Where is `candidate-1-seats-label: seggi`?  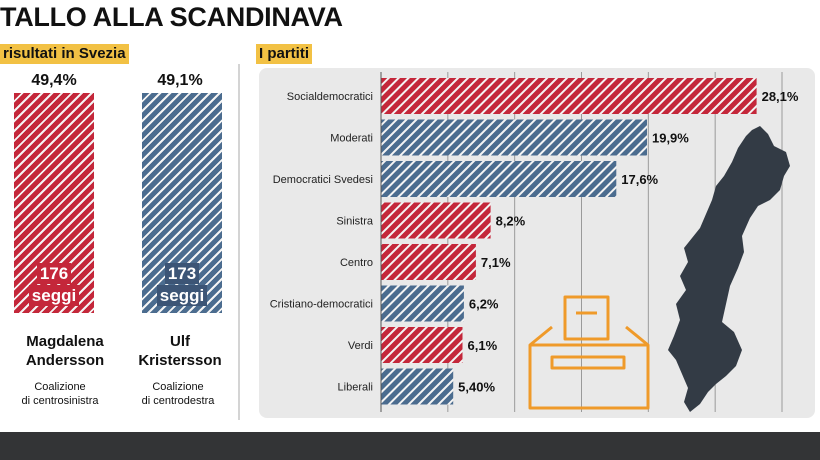
candidate-1-seats-label: seggi is located at coordinates (54, 295).